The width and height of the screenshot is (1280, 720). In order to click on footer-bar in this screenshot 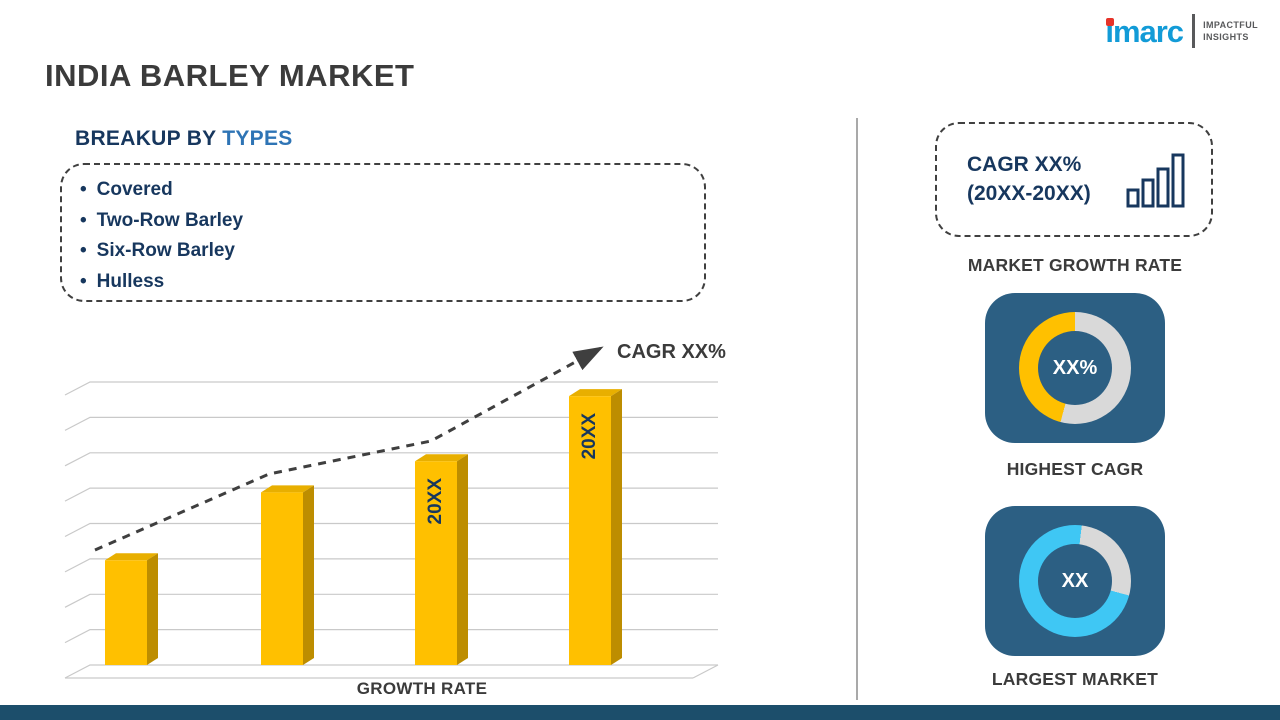, I will do `click(640, 712)`.